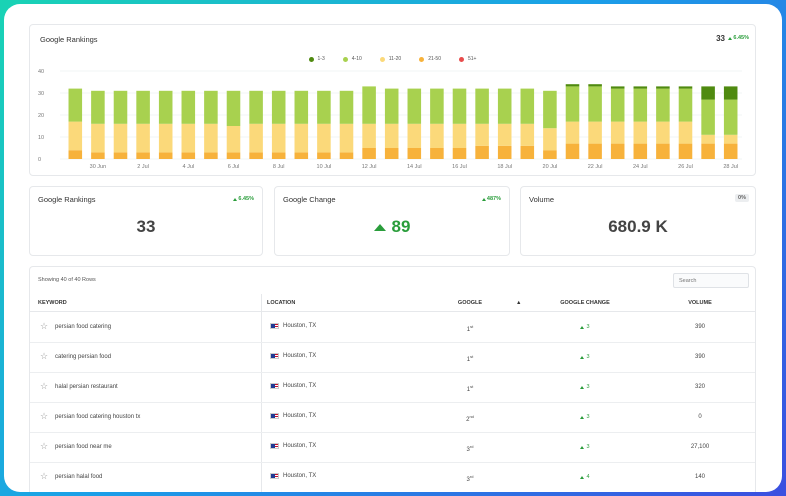 The height and width of the screenshot is (496, 786). I want to click on table-row: ☆ catering persian food Houston, TX 1st 3 390, so click(392, 358).